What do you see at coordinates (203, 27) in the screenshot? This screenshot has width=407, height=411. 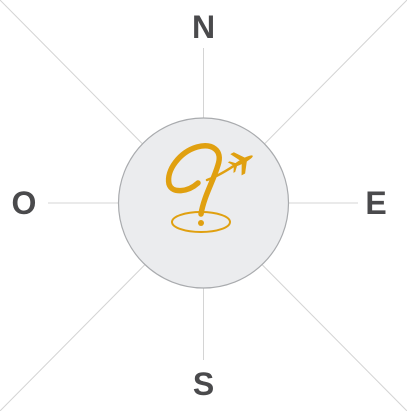 I see `north-label: N` at bounding box center [203, 27].